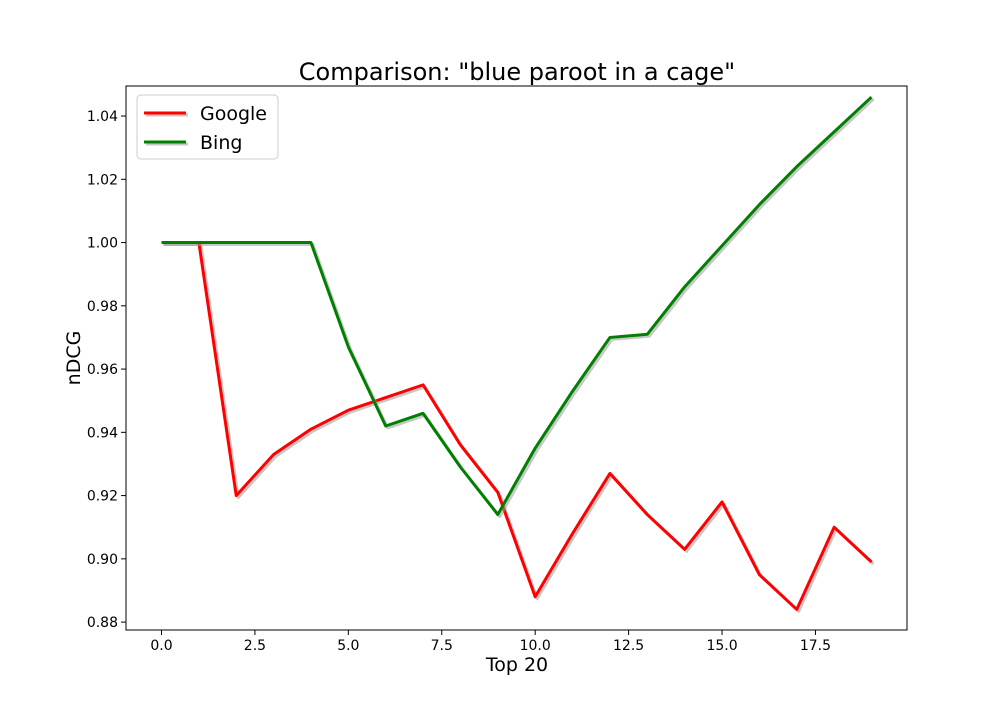  I want to click on x-axis-label: Top 20, so click(516, 665).